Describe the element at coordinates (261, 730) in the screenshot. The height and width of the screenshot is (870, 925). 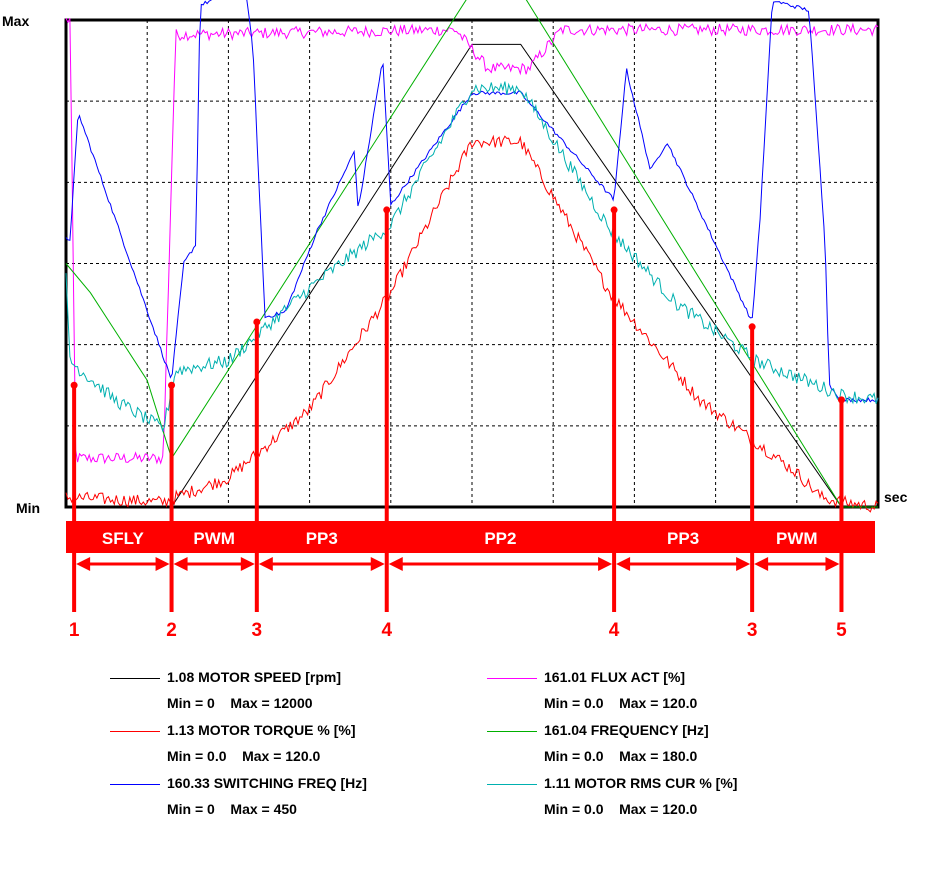
I see `legend-series-name: 1.13 MOTOR TORQUE % [%]` at that location.